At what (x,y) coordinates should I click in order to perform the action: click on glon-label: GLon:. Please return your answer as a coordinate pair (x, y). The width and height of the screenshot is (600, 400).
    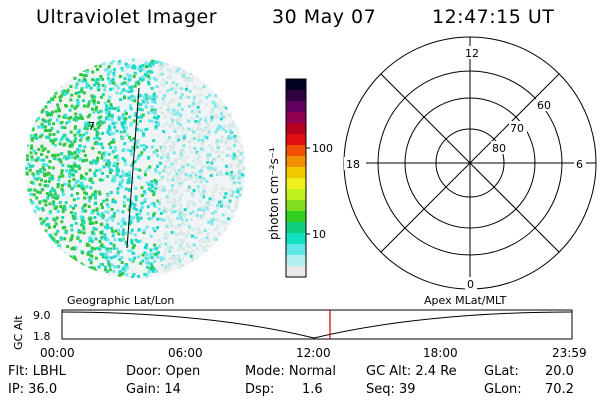
    Looking at the image, I should click on (503, 389).